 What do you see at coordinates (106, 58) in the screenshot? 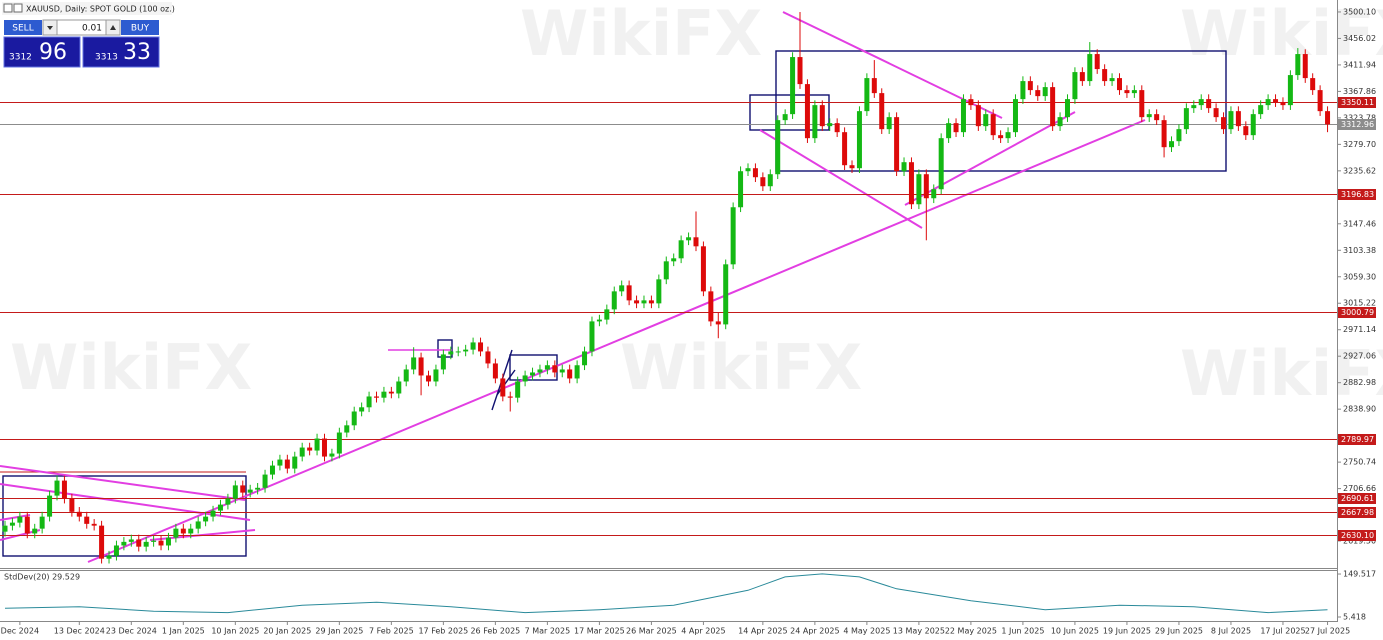
I see `buy-price-main: 3313` at bounding box center [106, 58].